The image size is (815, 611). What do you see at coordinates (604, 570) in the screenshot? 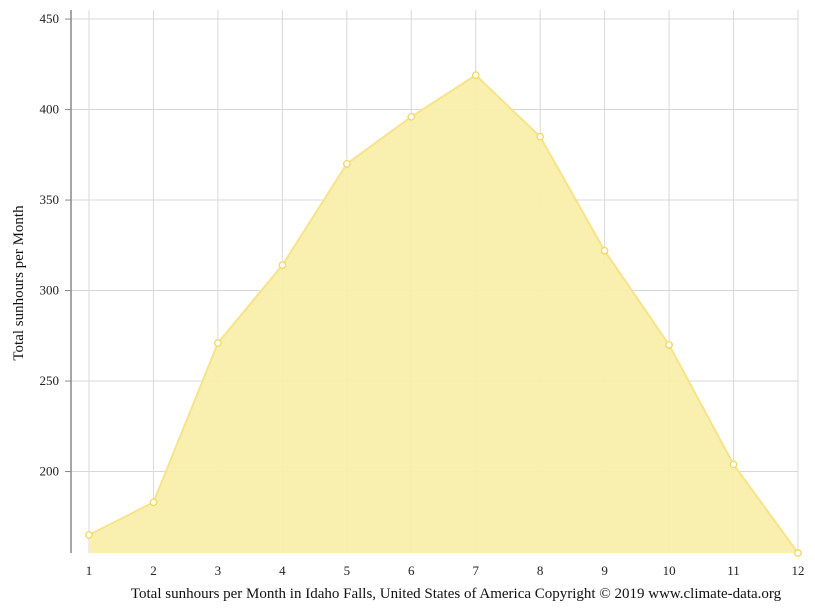
I see `x-tick-label: 9` at bounding box center [604, 570].